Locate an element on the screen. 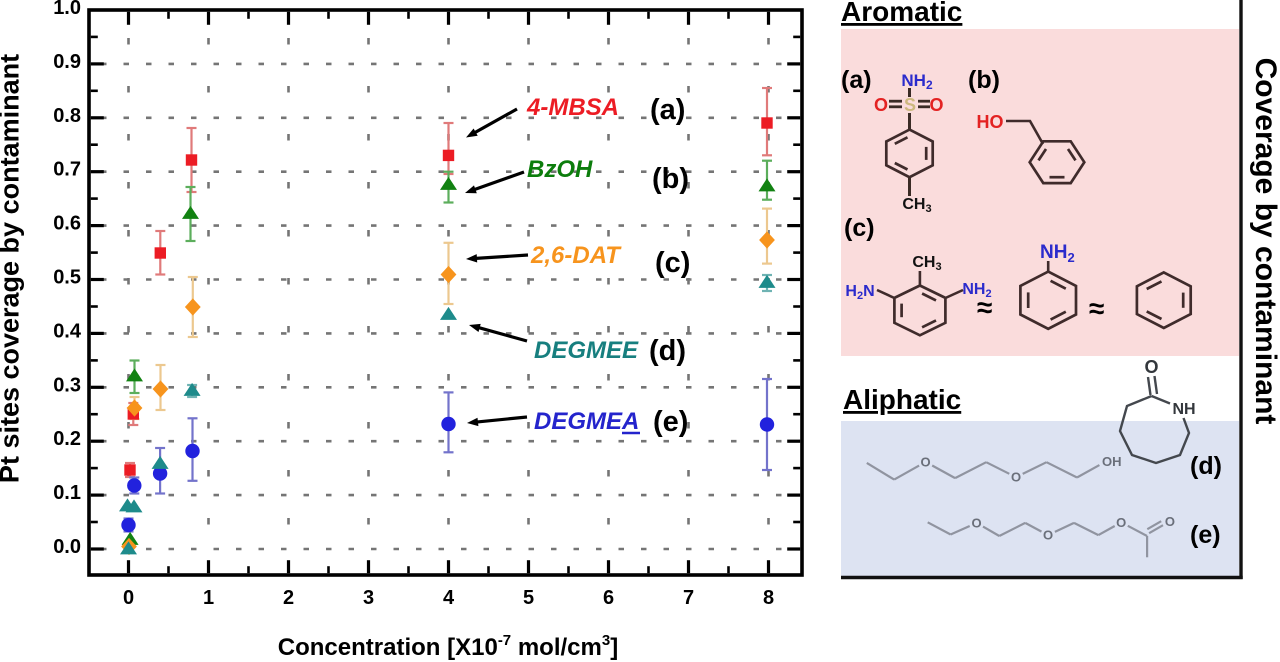 Image resolution: width=1280 pixels, height=662 pixels. svg-text: 0.1 is located at coordinates (67, 493).